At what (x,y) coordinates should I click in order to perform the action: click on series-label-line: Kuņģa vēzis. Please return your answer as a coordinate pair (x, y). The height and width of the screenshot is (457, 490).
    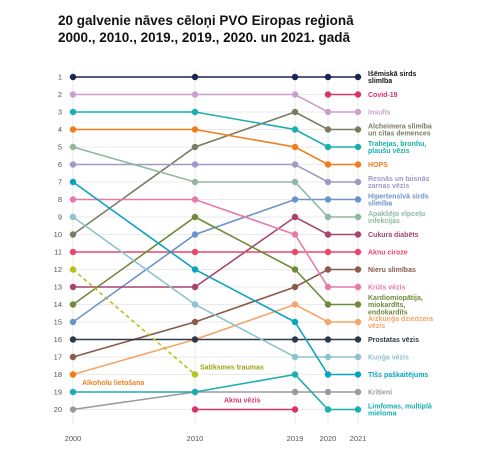
    Looking at the image, I should click on (388, 358).